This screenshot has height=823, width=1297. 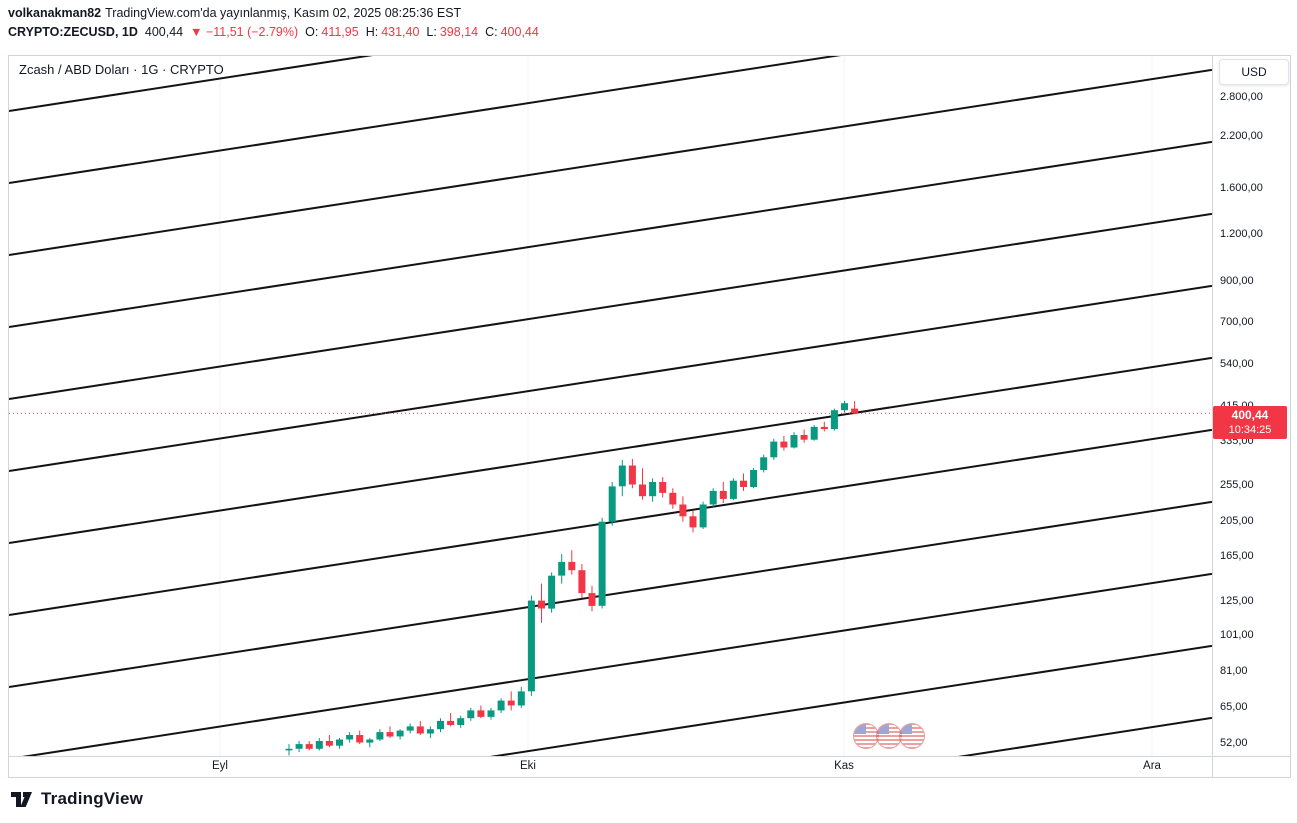 I want to click on attribution-username: volkanakman82, so click(x=55, y=13).